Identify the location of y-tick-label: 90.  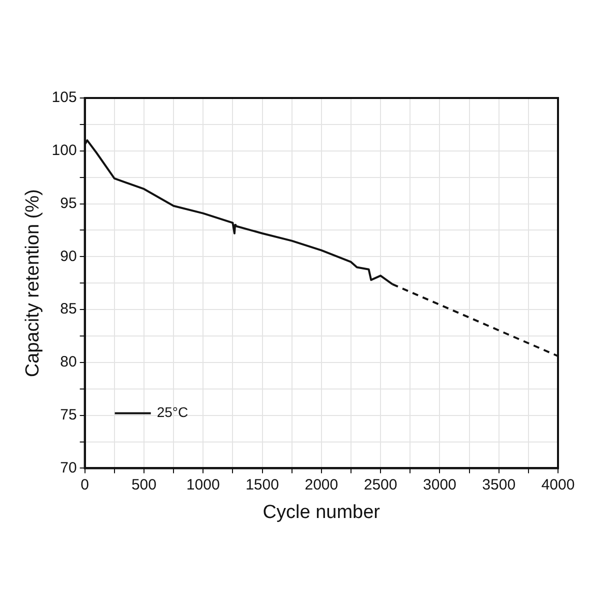
(68, 256).